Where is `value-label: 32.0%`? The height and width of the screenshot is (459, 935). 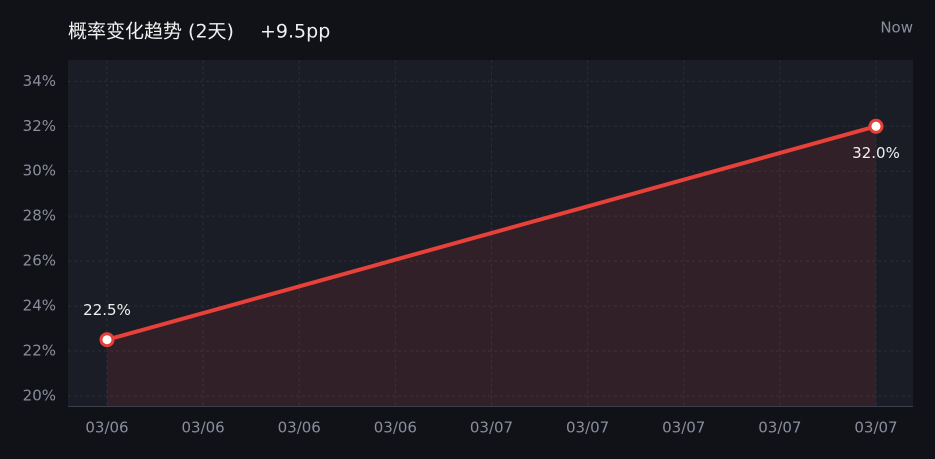 value-label: 32.0% is located at coordinates (876, 153).